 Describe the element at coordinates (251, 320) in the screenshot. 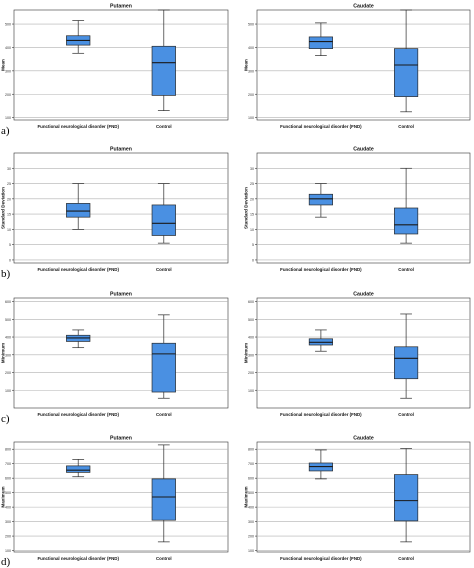

I see `panel-6-ytick-label: 500` at that location.